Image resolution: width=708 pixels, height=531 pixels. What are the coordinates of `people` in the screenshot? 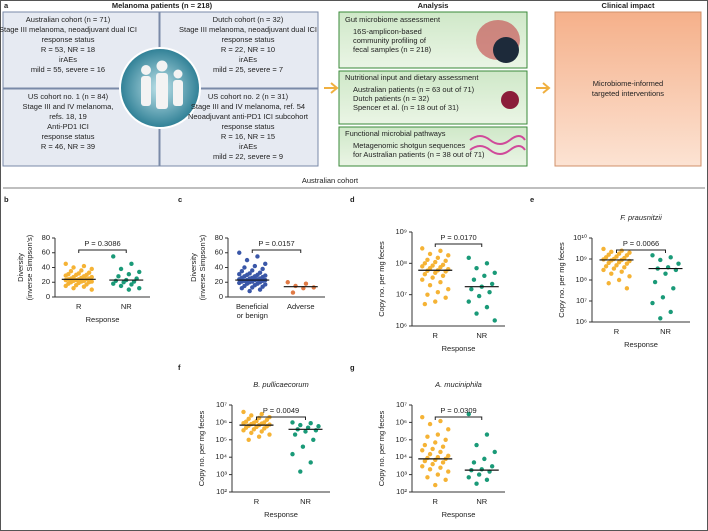 It's located at (162, 84).